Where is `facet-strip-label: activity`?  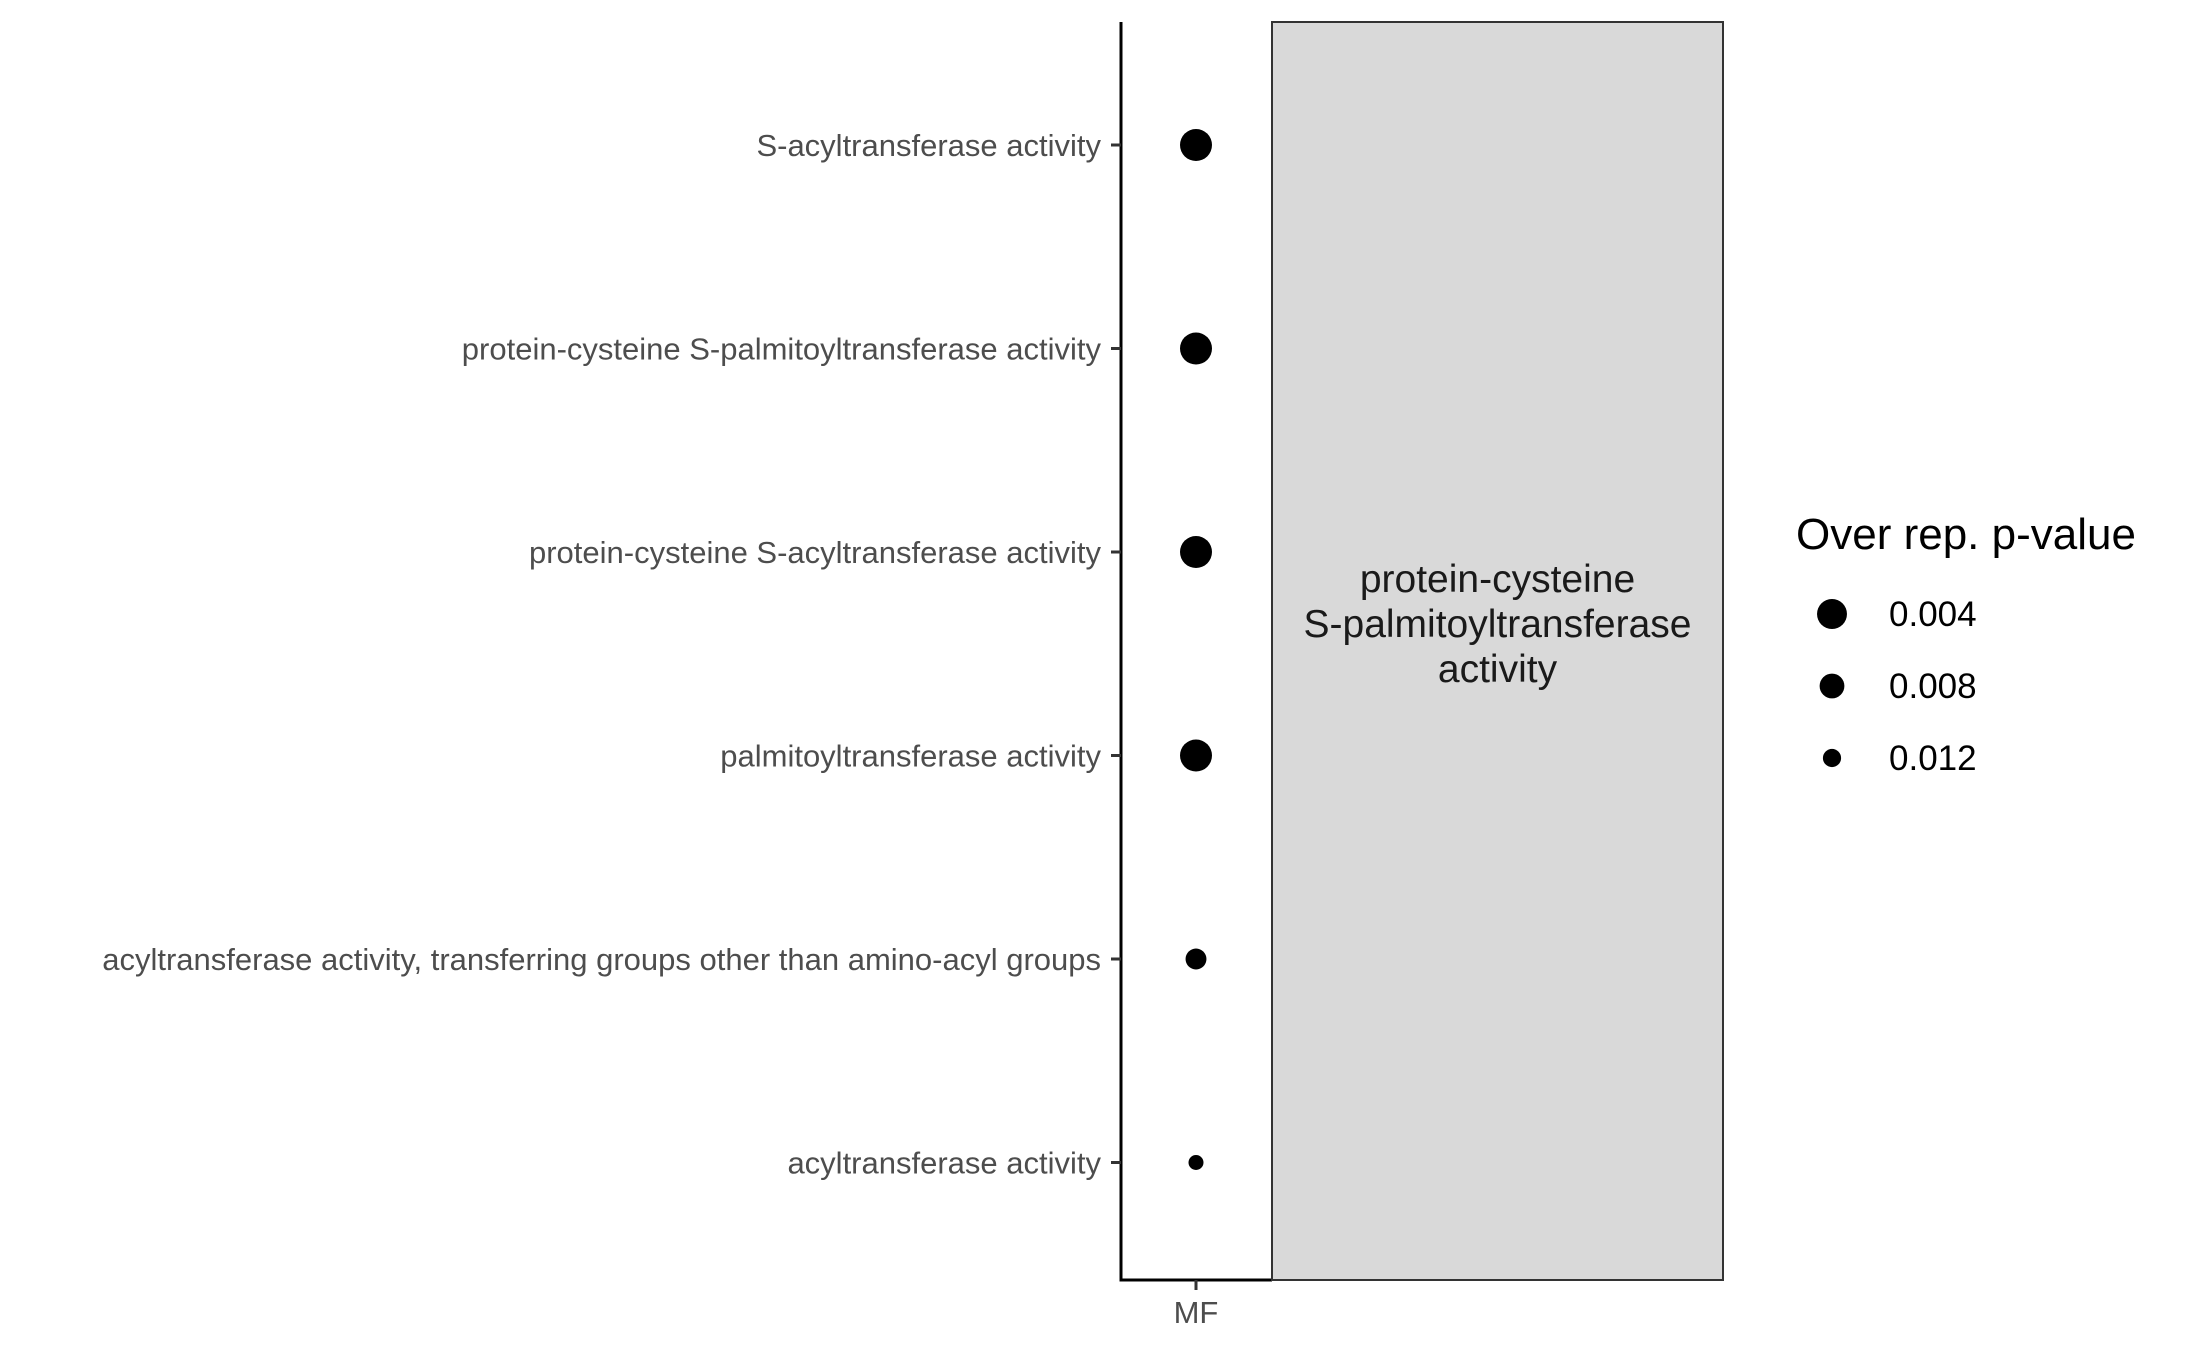
facet-strip-label: activity is located at coordinates (1498, 669).